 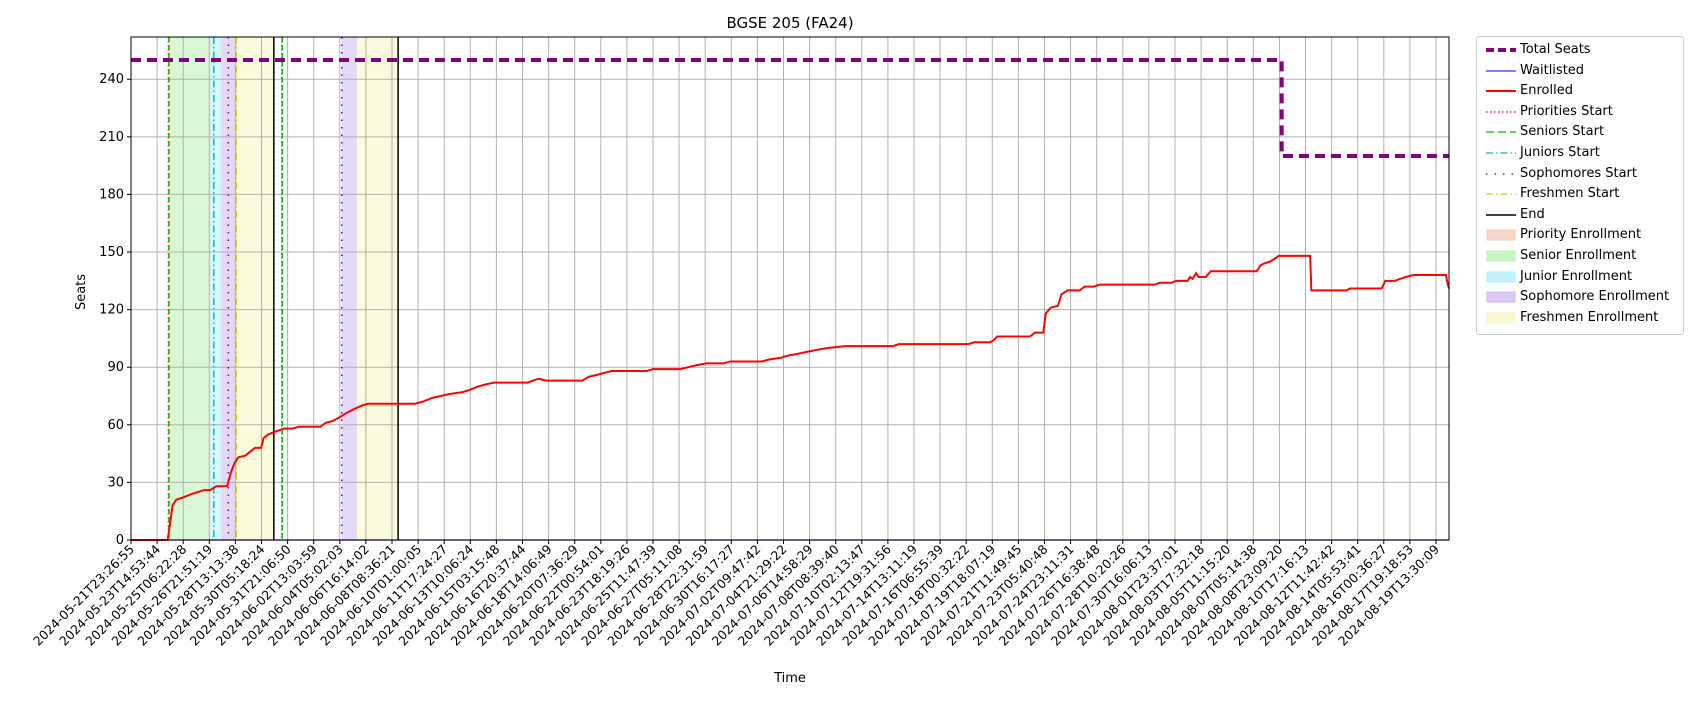 I want to click on y-axis-label: Seats, so click(x=81, y=292).